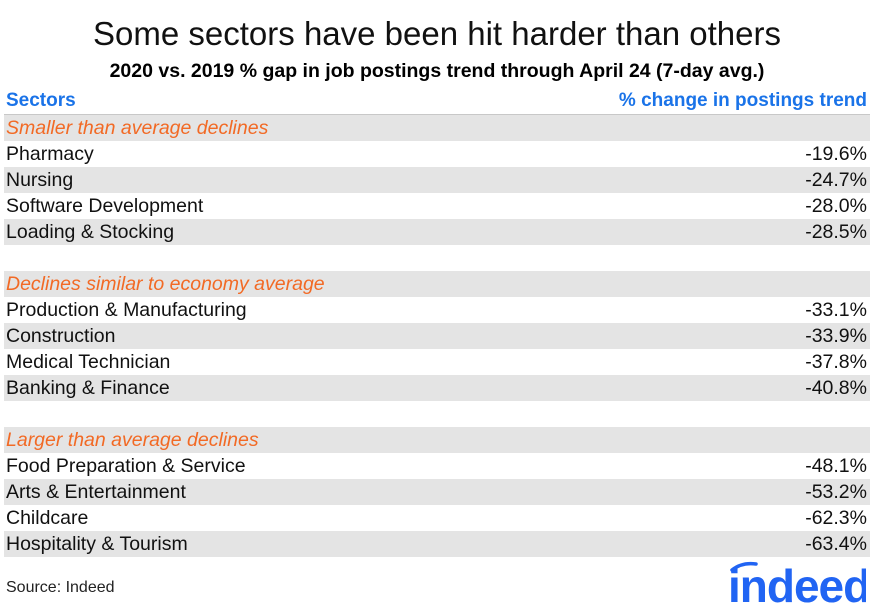  Describe the element at coordinates (836, 544) in the screenshot. I see `sector-value: -63.4%` at that location.